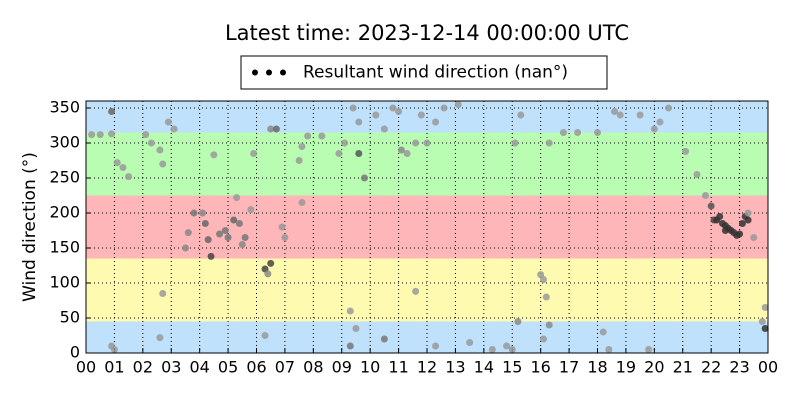 The image size is (800, 404). Describe the element at coordinates (424, 72) in the screenshot. I see `legend-box` at that location.